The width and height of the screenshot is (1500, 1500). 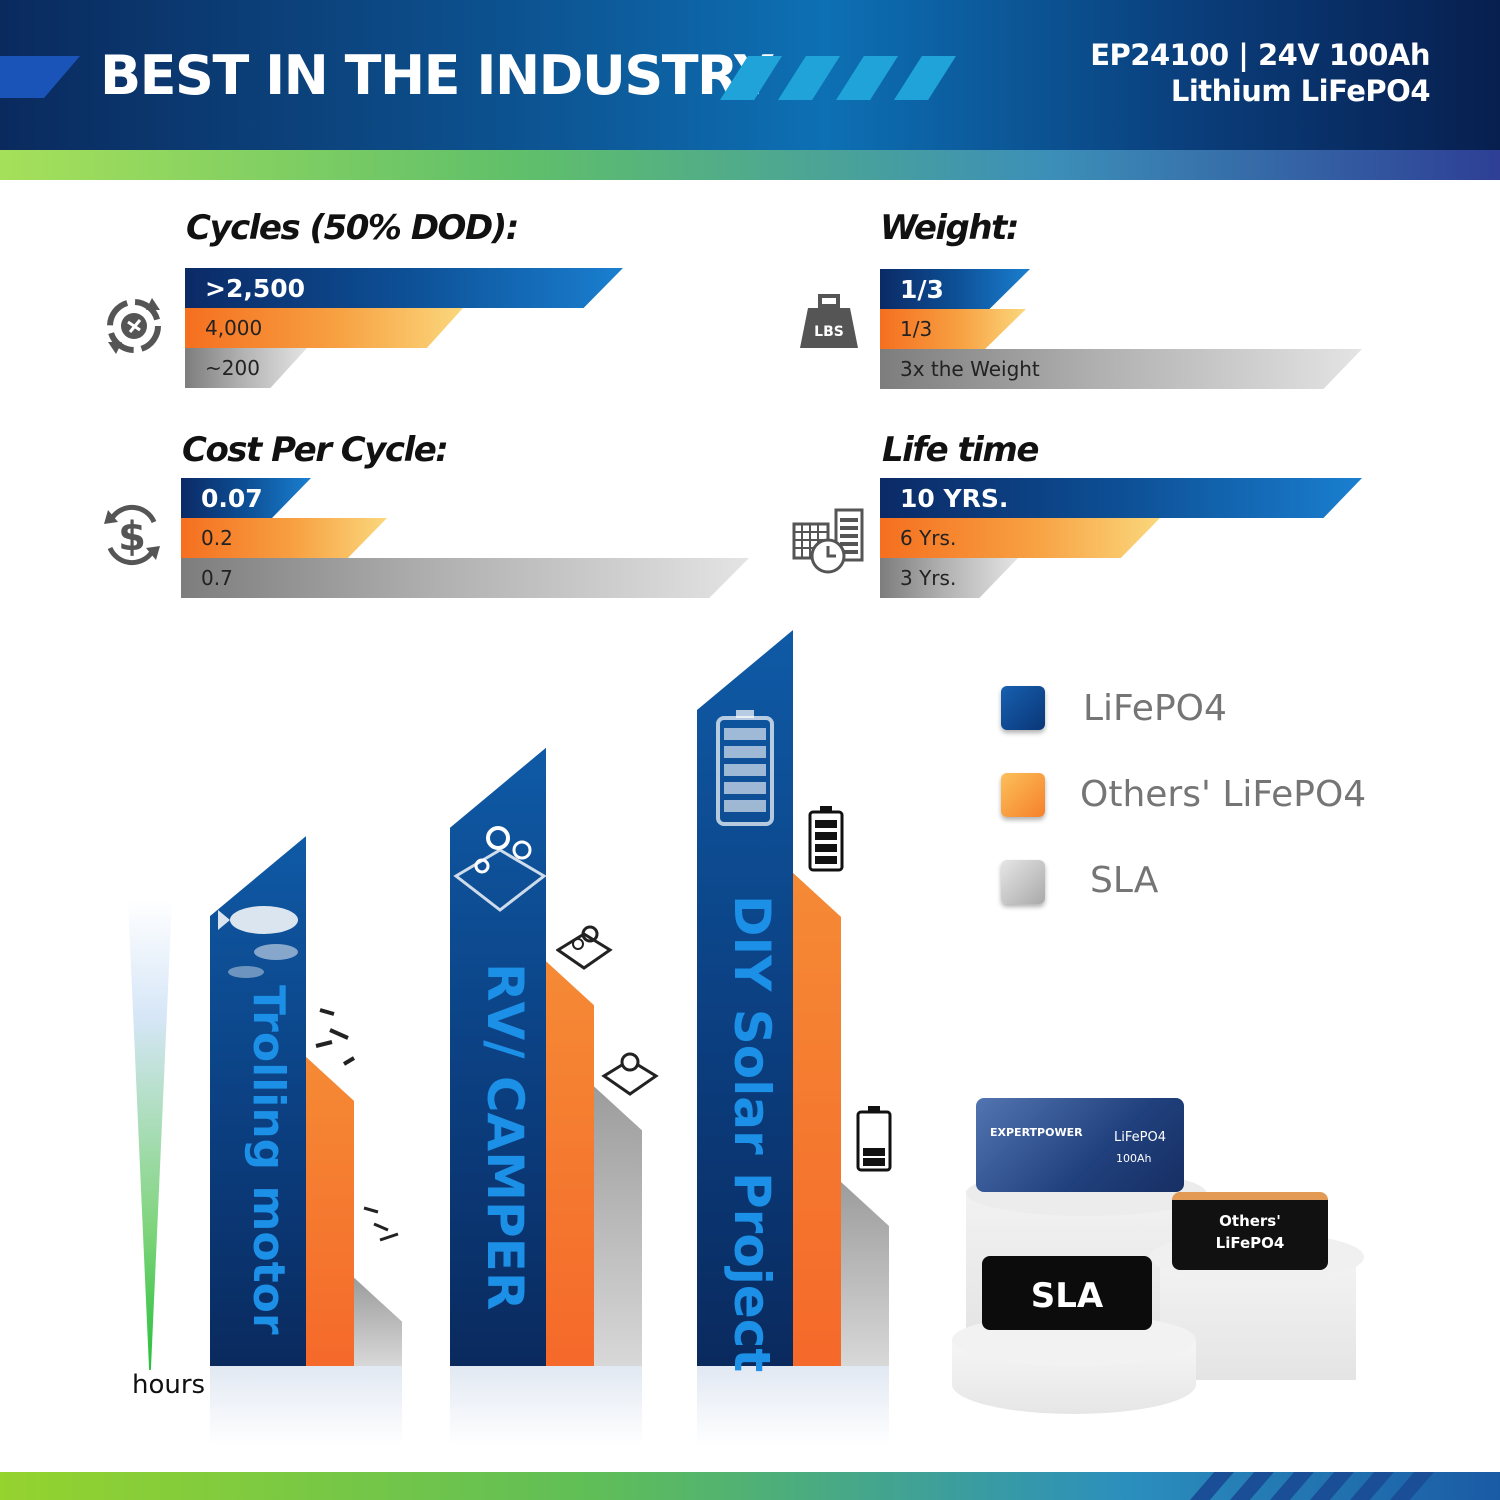 What do you see at coordinates (315, 450) in the screenshot?
I see `cost-per-cycle-title: Cost Per Cycle:` at bounding box center [315, 450].